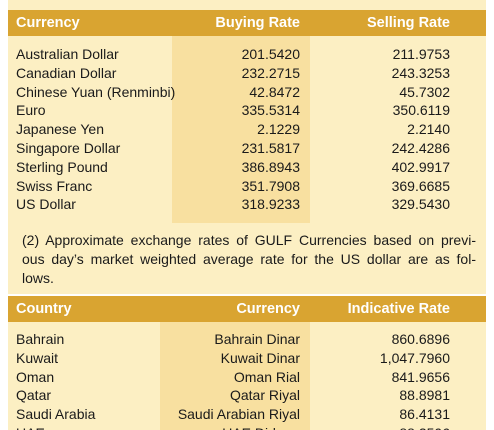  What do you see at coordinates (270, 185) in the screenshot?
I see `table-cell: 351.7908` at bounding box center [270, 185].